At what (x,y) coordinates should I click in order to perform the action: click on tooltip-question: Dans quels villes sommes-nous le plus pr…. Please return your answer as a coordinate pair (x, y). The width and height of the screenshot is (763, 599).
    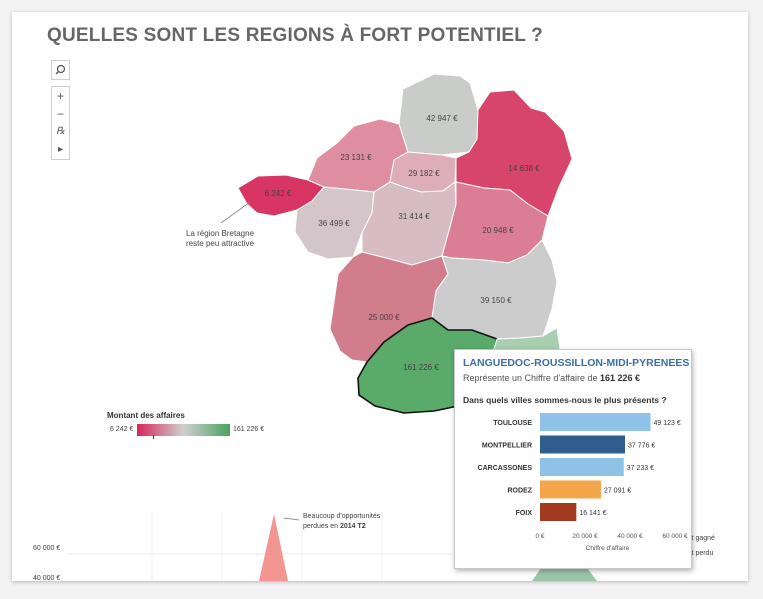
    Looking at the image, I should click on (565, 400).